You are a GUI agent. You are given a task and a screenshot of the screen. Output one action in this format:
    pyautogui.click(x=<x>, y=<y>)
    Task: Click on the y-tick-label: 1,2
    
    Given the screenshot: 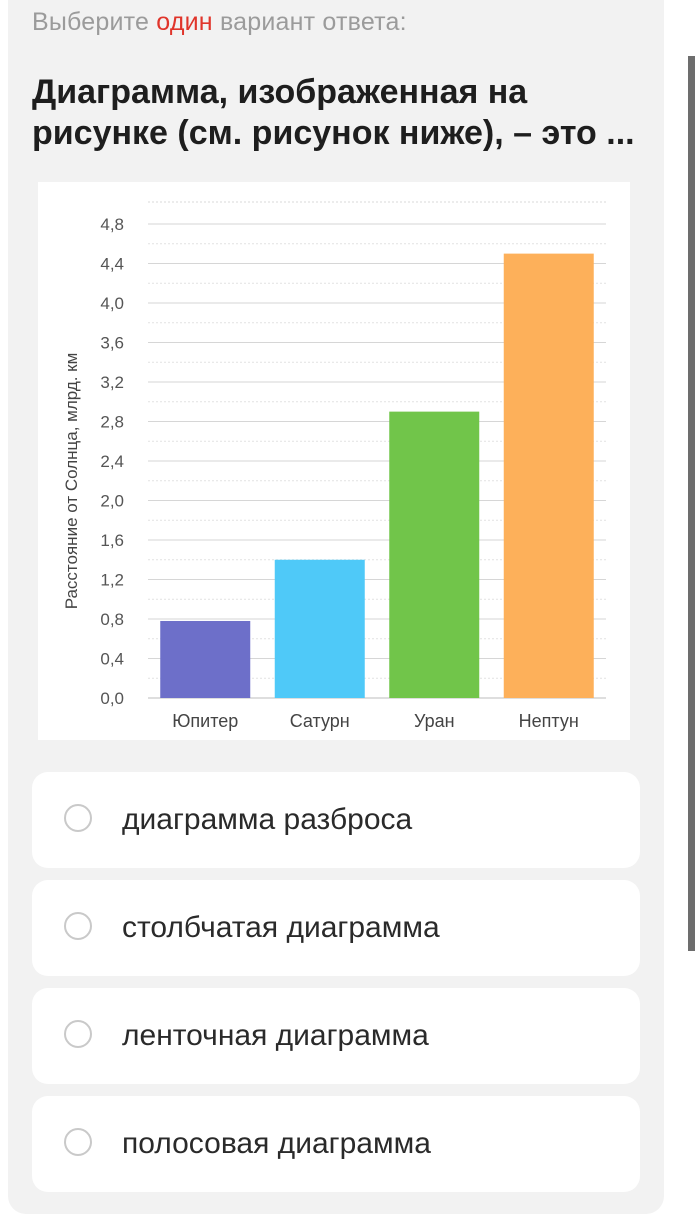 What is the action you would take?
    pyautogui.click(x=112, y=580)
    